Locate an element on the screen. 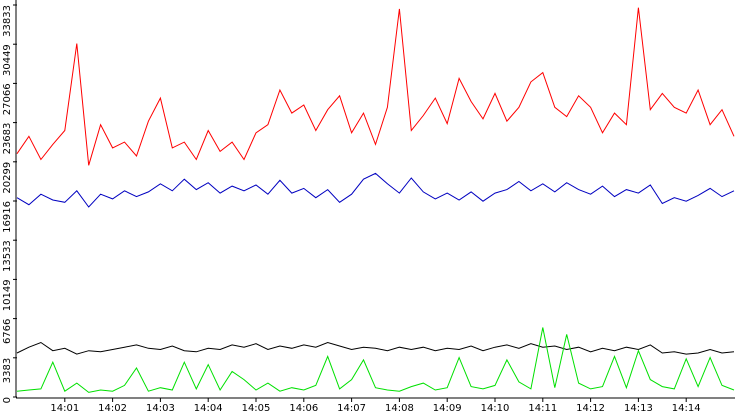 The height and width of the screenshot is (415, 735). x-tick-label: 14:05 is located at coordinates (256, 408).